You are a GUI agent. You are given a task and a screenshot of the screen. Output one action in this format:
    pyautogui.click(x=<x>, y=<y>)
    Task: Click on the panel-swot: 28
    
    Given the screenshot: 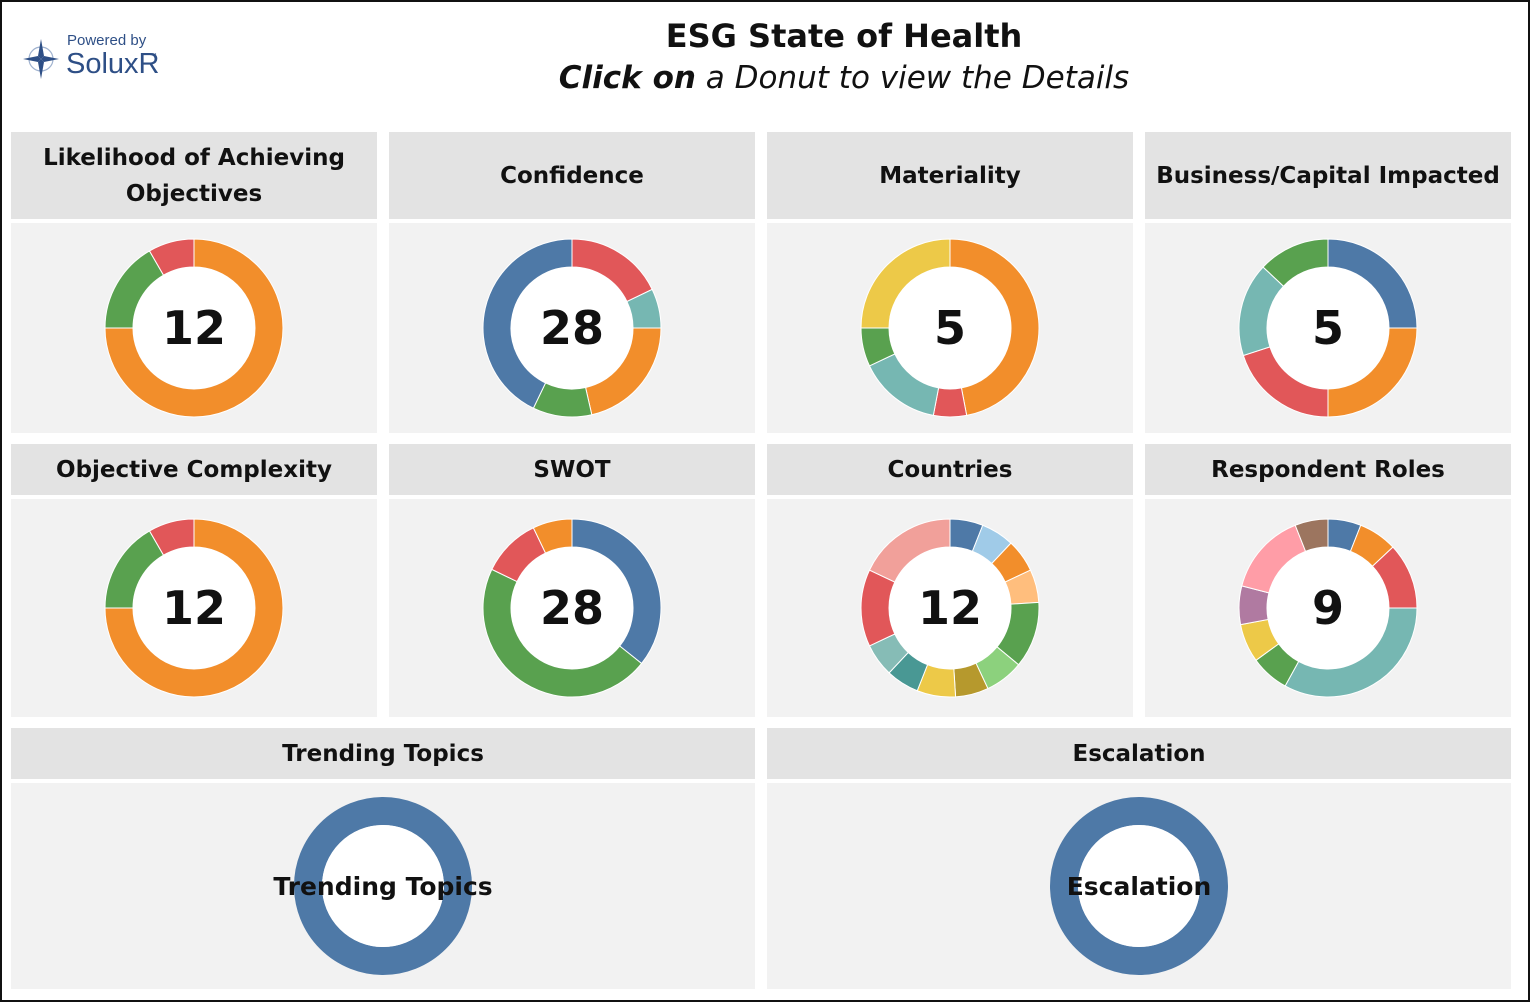 What is the action you would take?
    pyautogui.click(x=572, y=608)
    